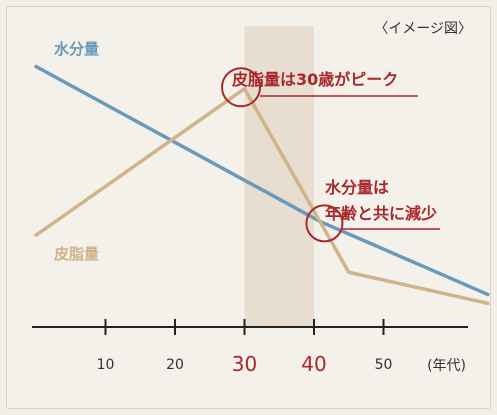 The height and width of the screenshot is (415, 497). I want to click on series-label-1: 皮脂量, so click(76, 254).